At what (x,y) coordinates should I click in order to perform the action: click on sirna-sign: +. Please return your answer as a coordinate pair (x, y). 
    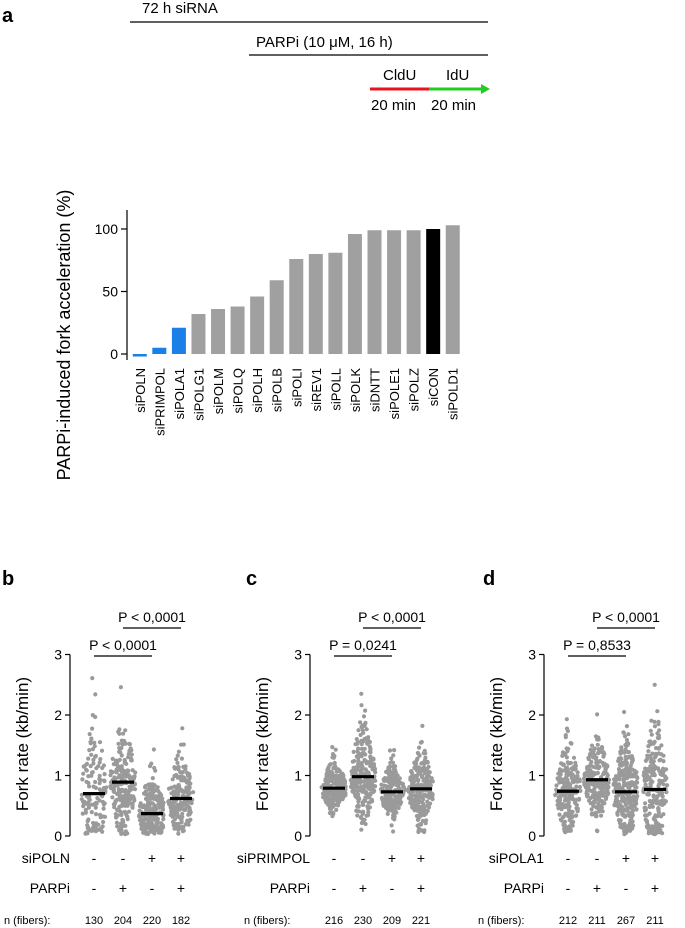
    Looking at the image, I should click on (421, 858).